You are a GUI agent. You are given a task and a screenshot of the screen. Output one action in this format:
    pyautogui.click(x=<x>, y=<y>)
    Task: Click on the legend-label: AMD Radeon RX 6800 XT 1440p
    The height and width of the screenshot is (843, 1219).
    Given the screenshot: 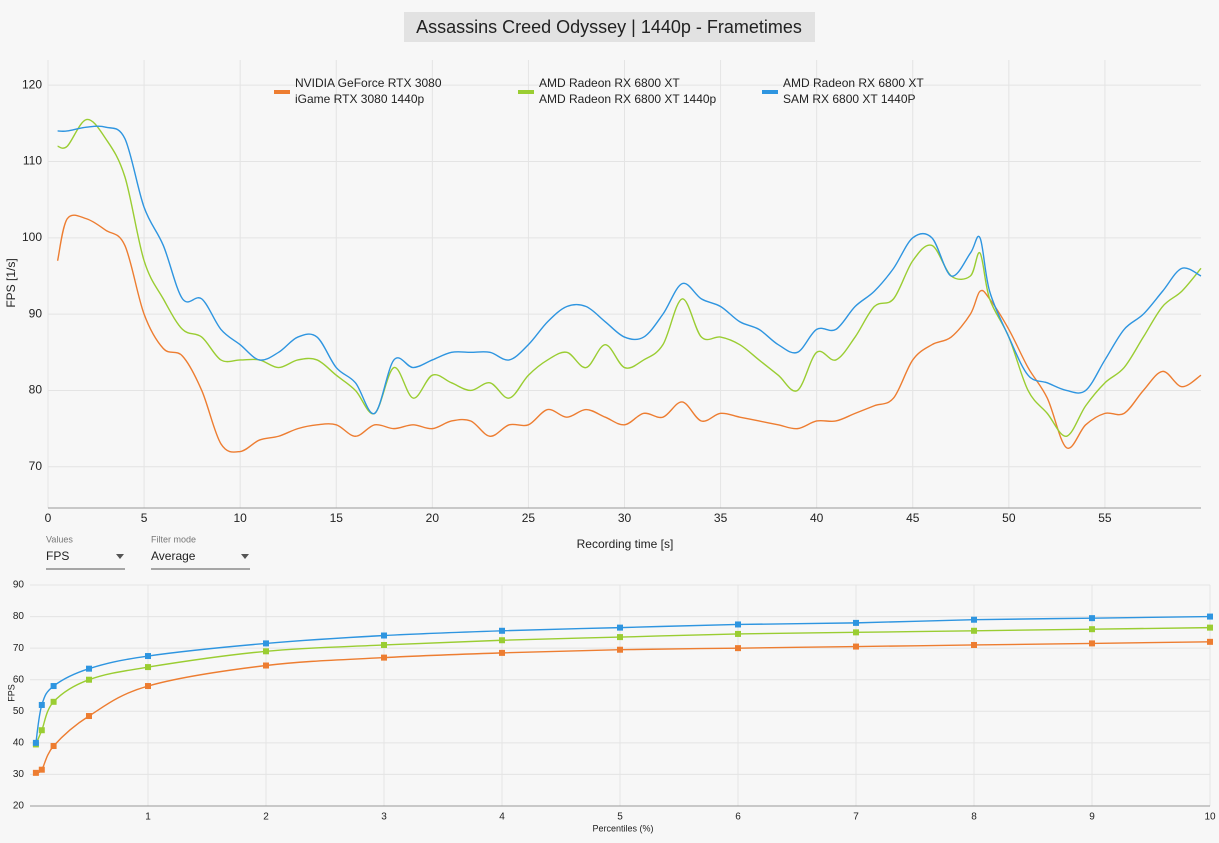 What is the action you would take?
    pyautogui.click(x=628, y=99)
    